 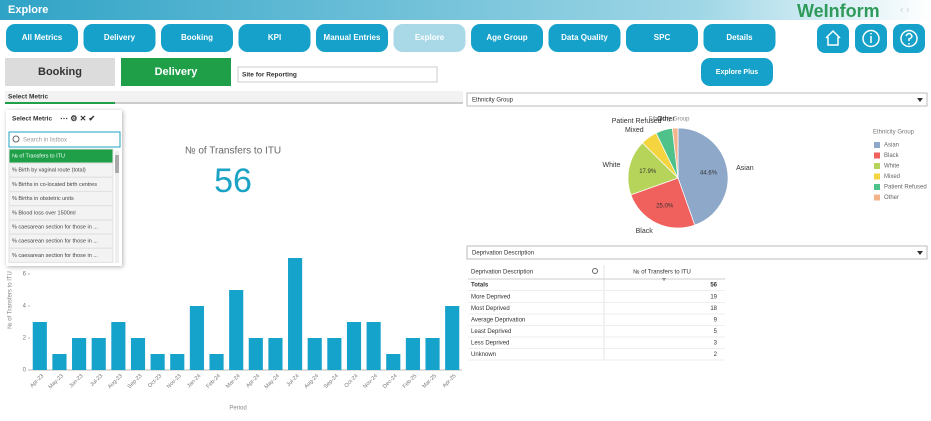 What do you see at coordinates (25, 371) in the screenshot?
I see `y-tick-label: 0` at bounding box center [25, 371].